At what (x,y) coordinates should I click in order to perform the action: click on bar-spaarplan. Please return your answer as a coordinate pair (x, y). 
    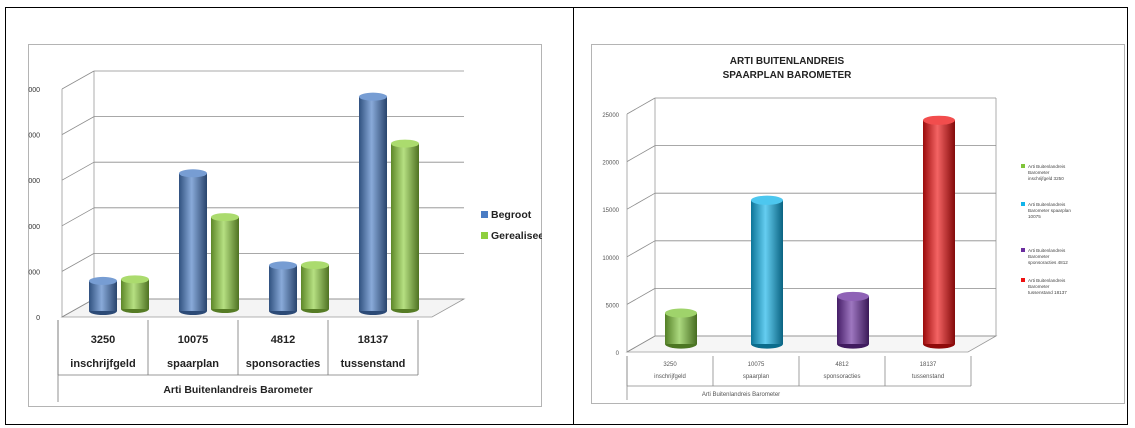
    Looking at the image, I should click on (767, 272).